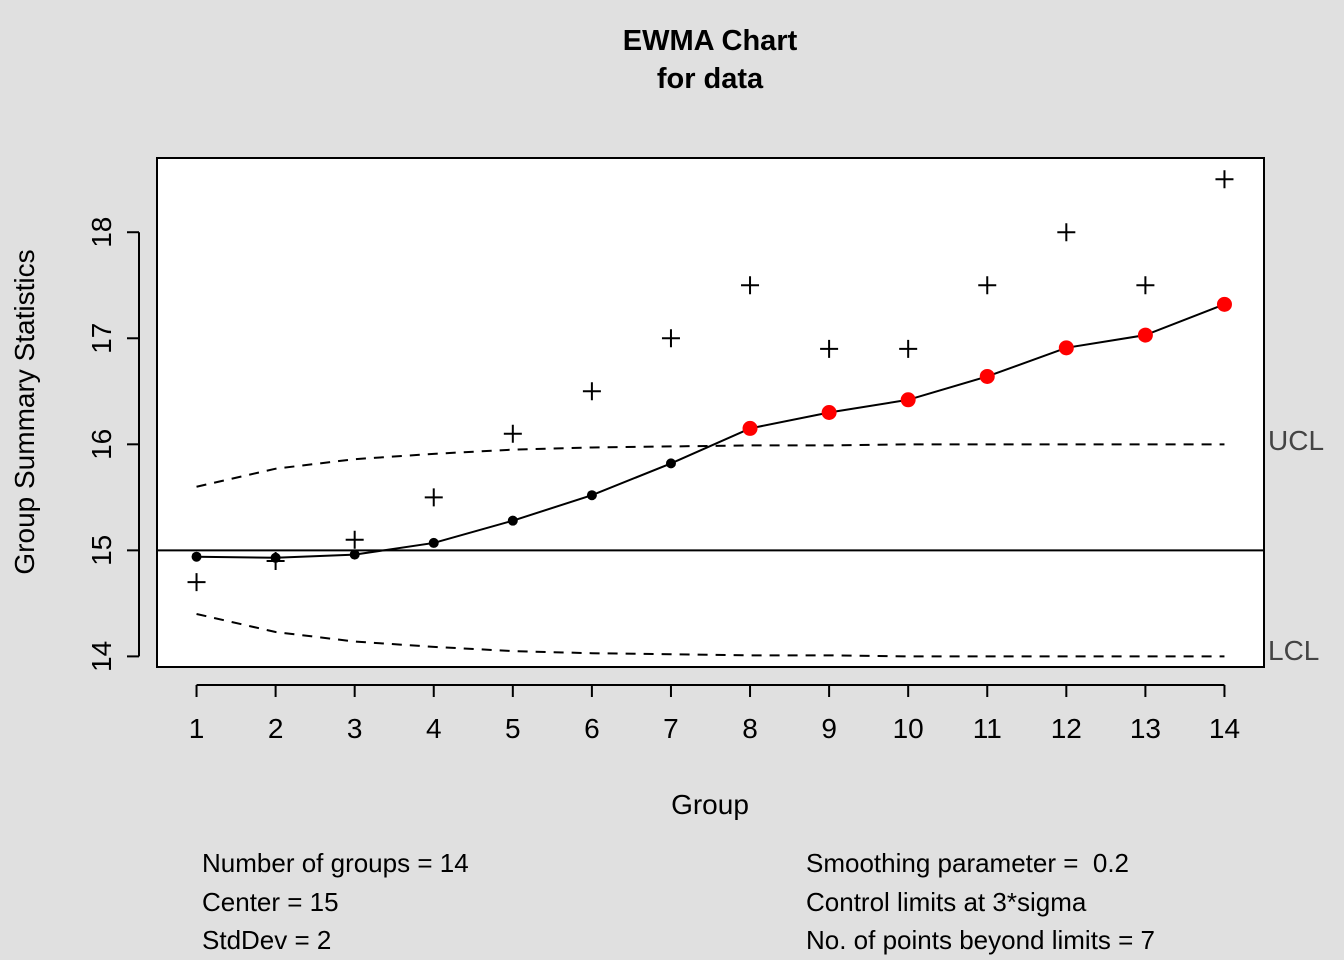 Image resolution: width=1344 pixels, height=960 pixels. I want to click on y-tick-label: 15, so click(101, 550).